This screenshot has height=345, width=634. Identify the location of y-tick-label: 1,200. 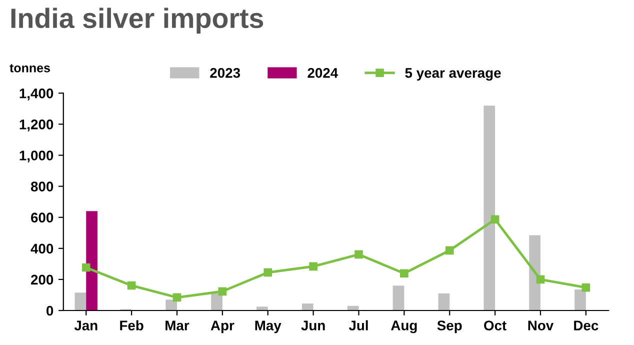
(37, 126).